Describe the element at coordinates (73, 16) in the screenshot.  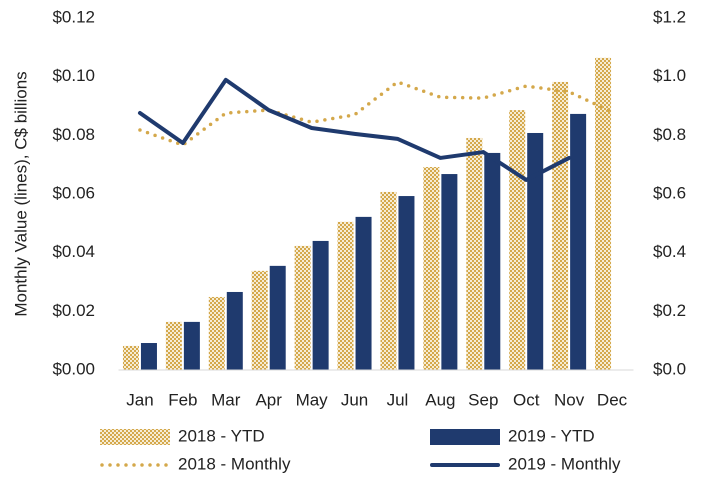
I see `y-tick-label: $0.12` at that location.